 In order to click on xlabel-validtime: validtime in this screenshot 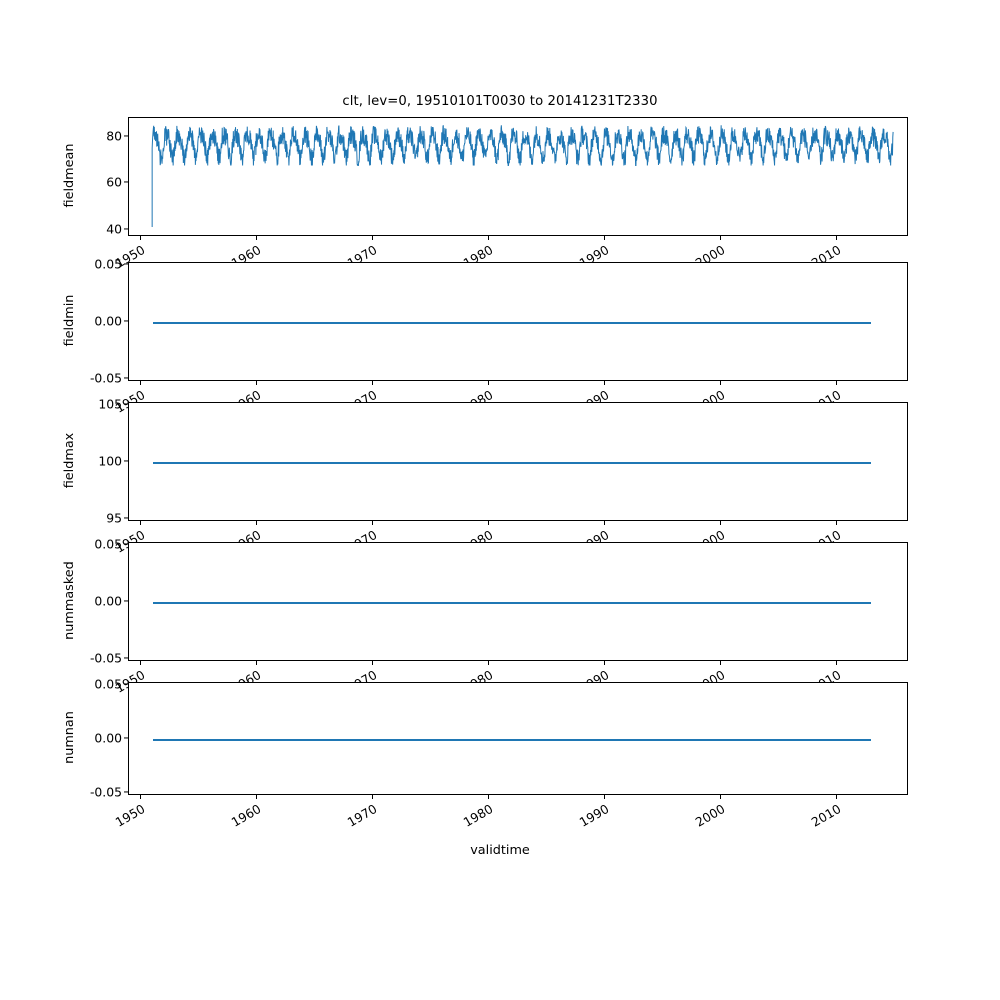, I will do `click(500, 850)`.